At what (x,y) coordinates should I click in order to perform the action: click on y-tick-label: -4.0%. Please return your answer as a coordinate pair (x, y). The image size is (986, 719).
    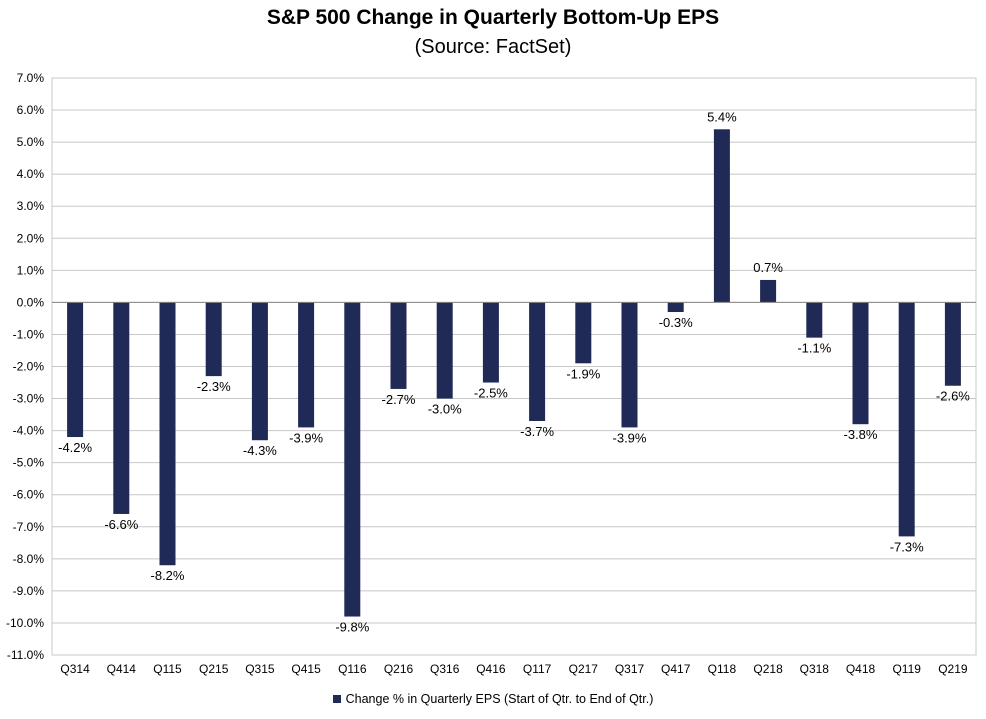
    Looking at the image, I should click on (29, 431).